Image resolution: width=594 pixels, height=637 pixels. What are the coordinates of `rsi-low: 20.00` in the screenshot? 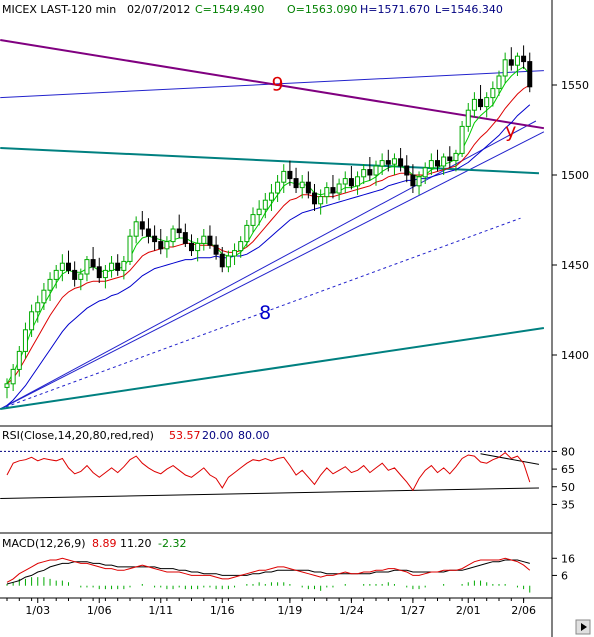 It's located at (218, 435).